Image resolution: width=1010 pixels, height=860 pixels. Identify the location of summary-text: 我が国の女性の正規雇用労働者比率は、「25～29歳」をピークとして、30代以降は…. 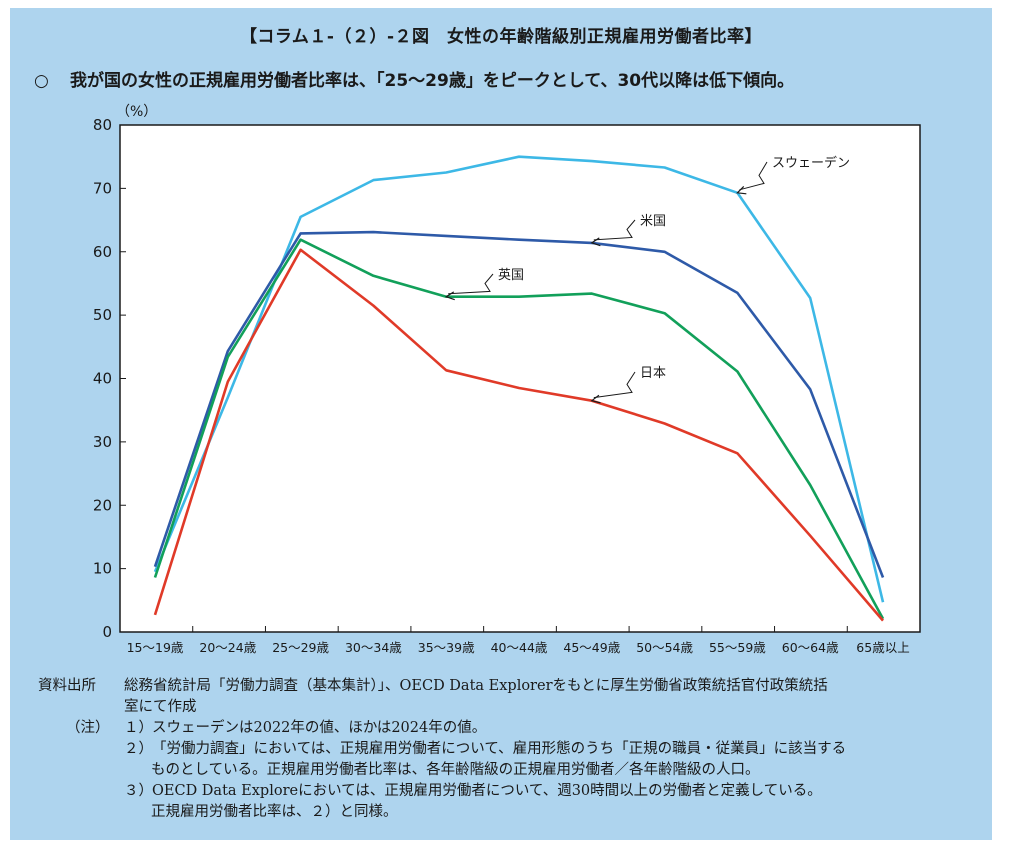
(432, 81).